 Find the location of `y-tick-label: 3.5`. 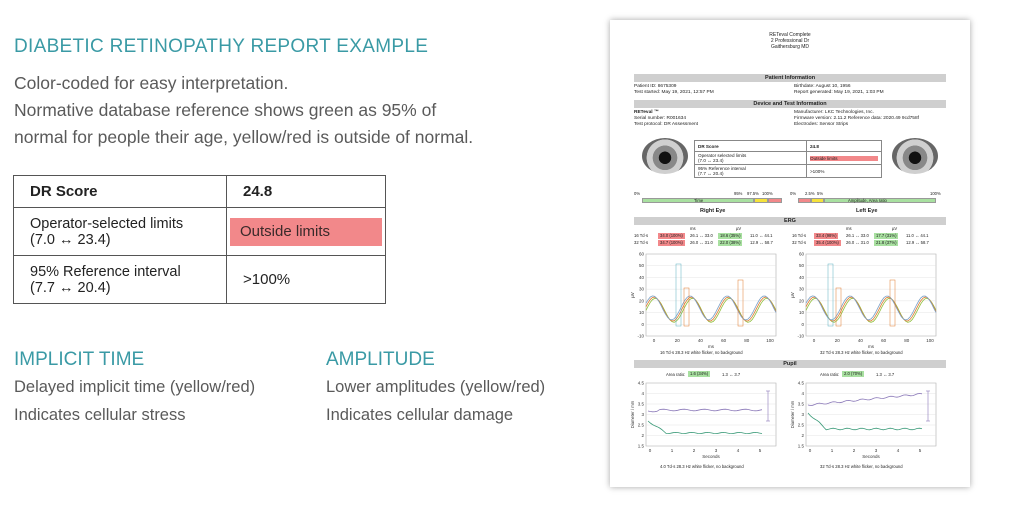

y-tick-label: 3.5 is located at coordinates (801, 404).